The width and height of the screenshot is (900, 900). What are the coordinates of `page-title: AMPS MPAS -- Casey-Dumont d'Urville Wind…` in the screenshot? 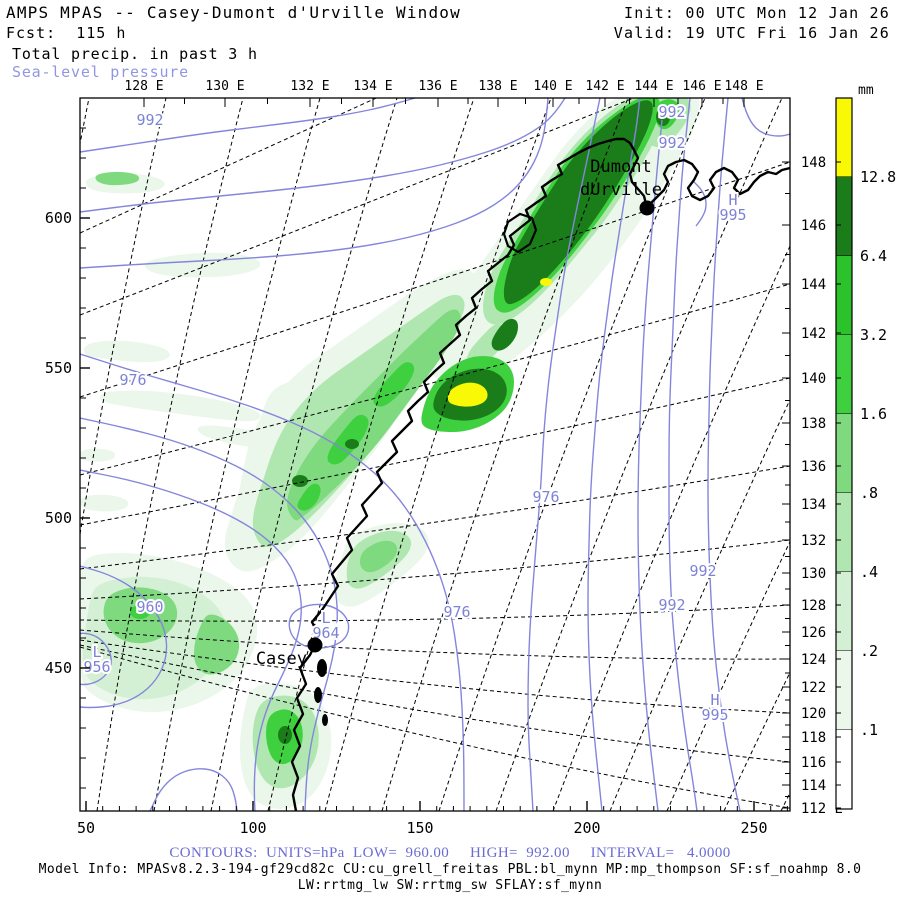 It's located at (233, 12).